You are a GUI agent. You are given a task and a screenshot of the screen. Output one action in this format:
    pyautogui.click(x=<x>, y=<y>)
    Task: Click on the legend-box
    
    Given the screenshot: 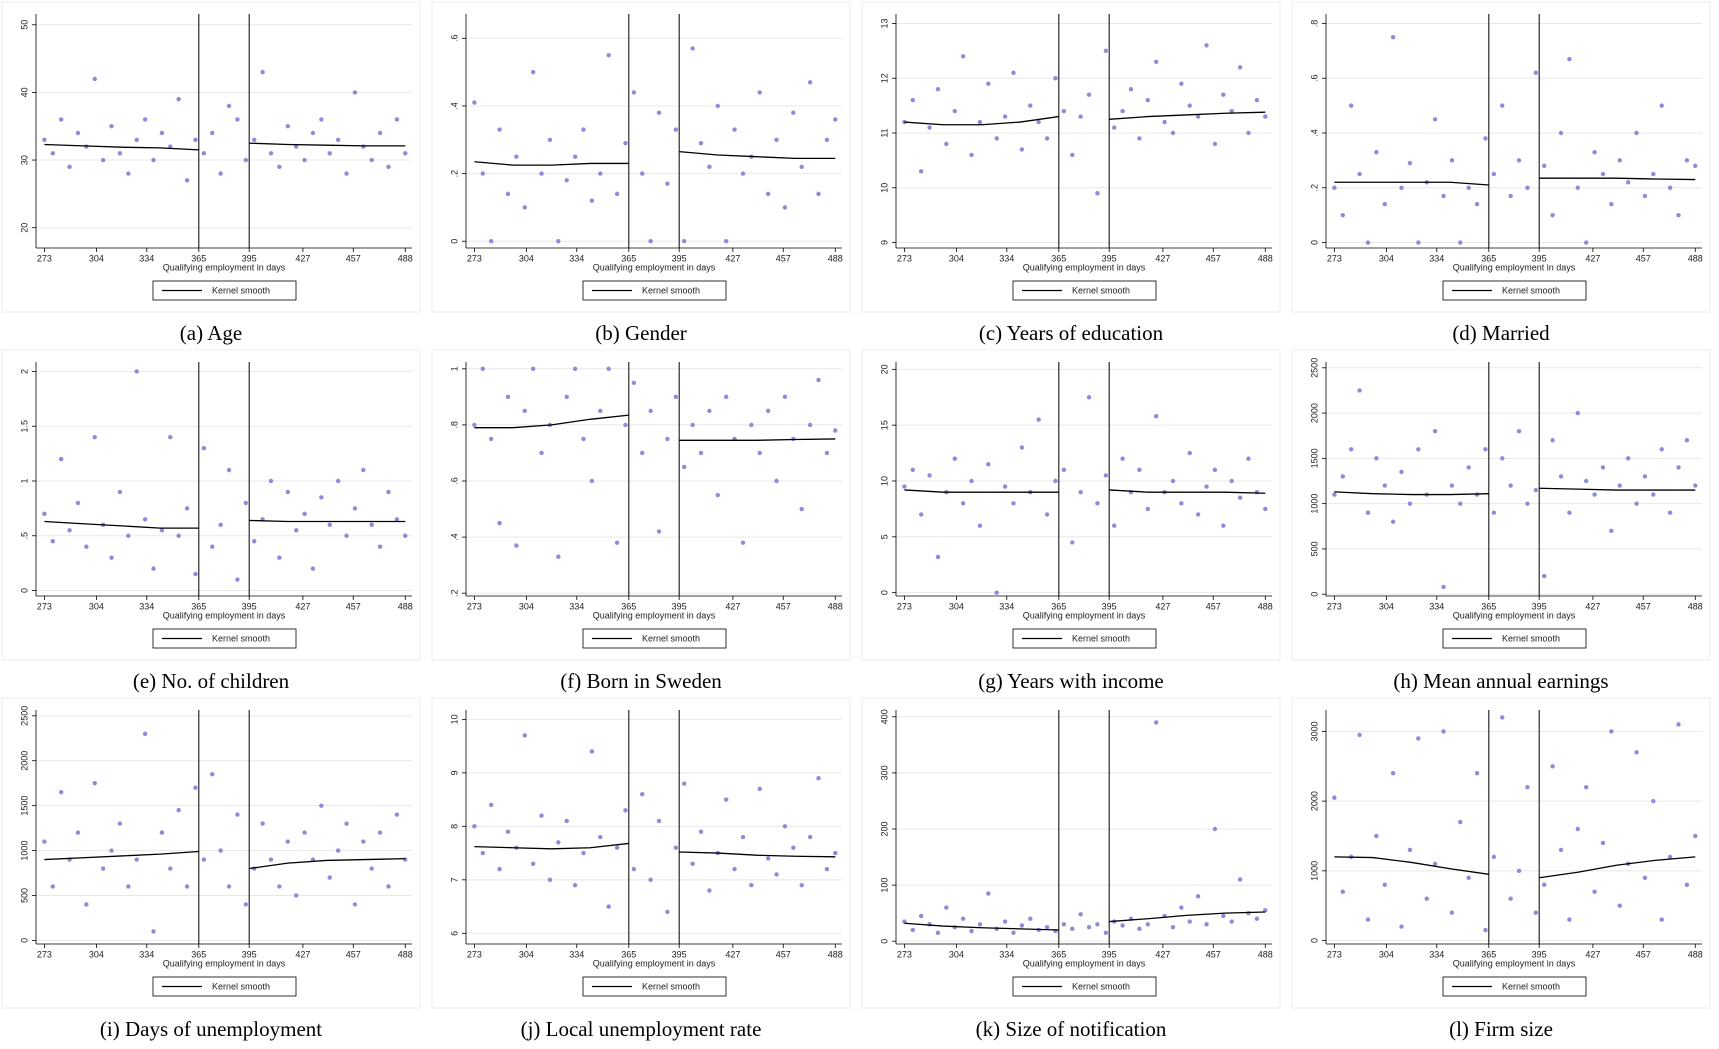 What is the action you would take?
    pyautogui.click(x=1514, y=638)
    